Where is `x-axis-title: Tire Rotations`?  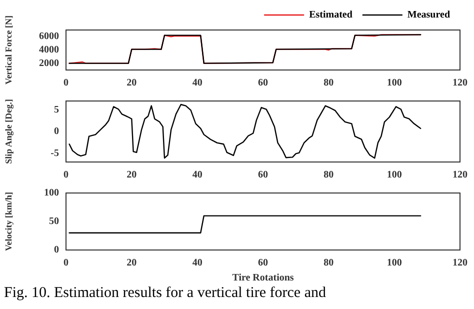
x-axis-title: Tire Rotations is located at coordinates (263, 278).